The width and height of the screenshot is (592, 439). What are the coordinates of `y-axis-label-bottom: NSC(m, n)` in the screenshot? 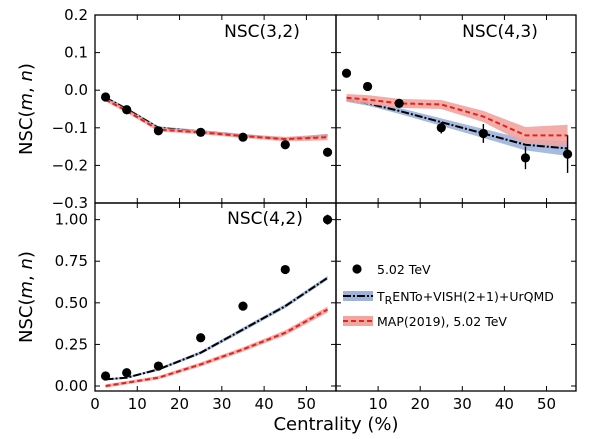 It's located at (26, 297).